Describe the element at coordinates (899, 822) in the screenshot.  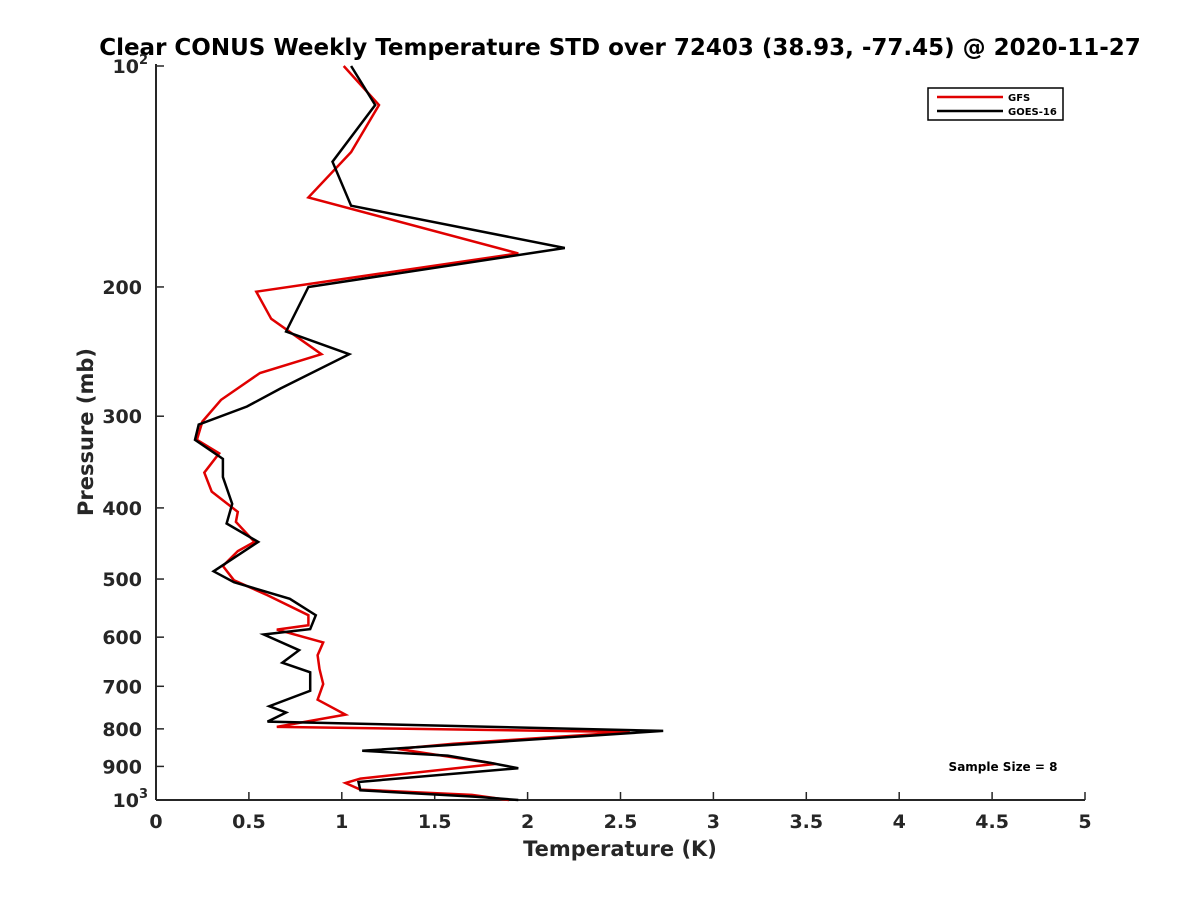
I see `x-tick-label: 4` at that location.